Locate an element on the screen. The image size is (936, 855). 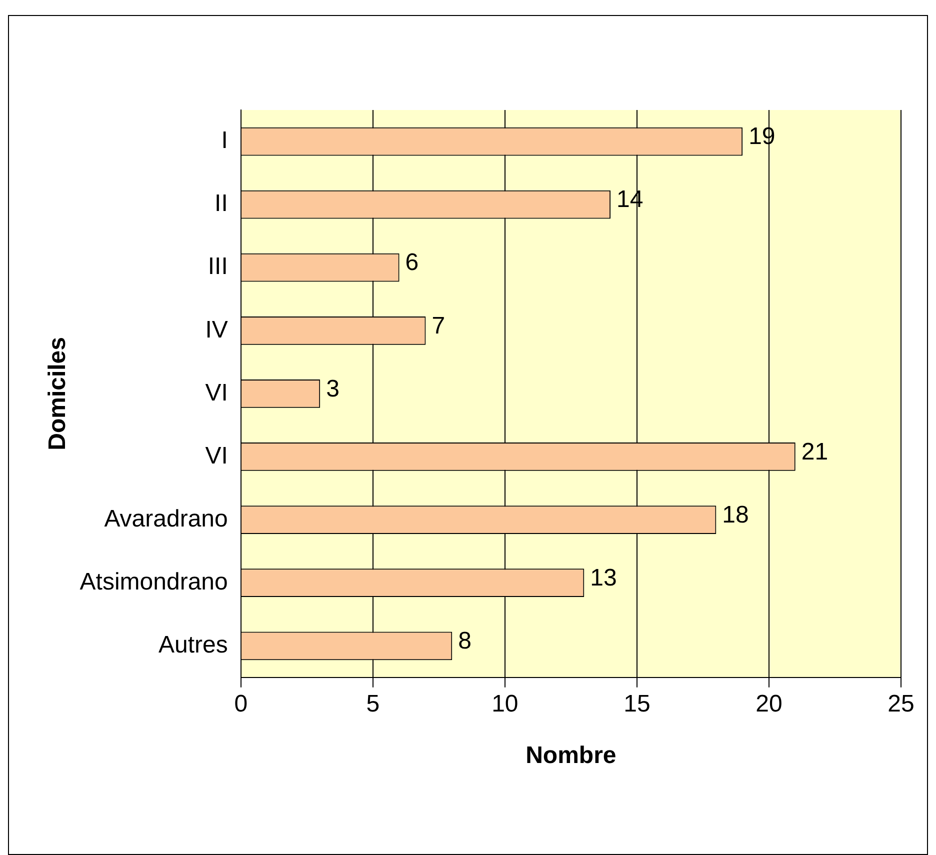
y-tick-label: Autres is located at coordinates (193, 645).